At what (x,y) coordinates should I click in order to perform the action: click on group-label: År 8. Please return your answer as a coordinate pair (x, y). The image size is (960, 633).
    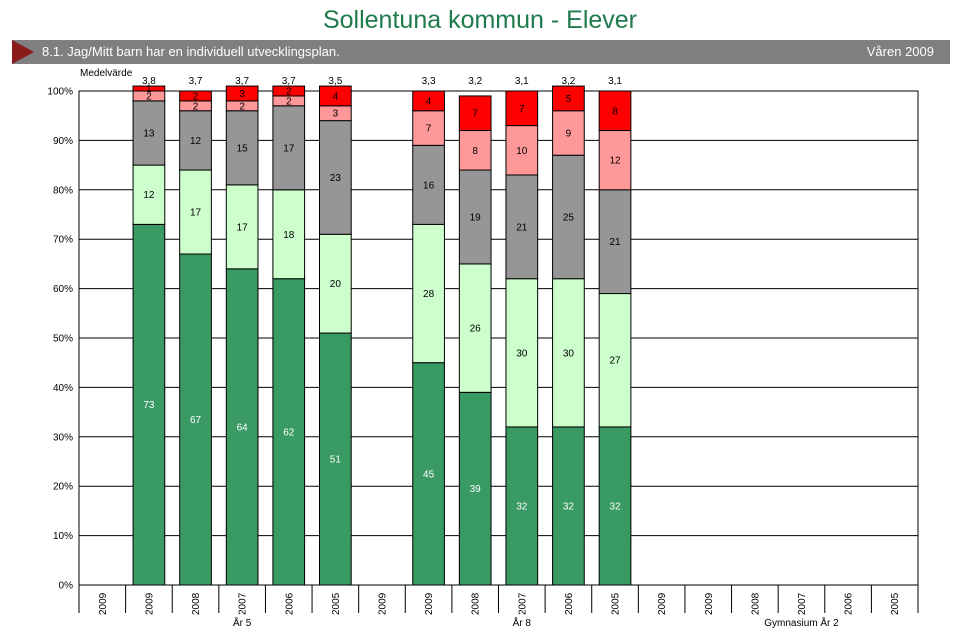
    Looking at the image, I should click on (522, 622).